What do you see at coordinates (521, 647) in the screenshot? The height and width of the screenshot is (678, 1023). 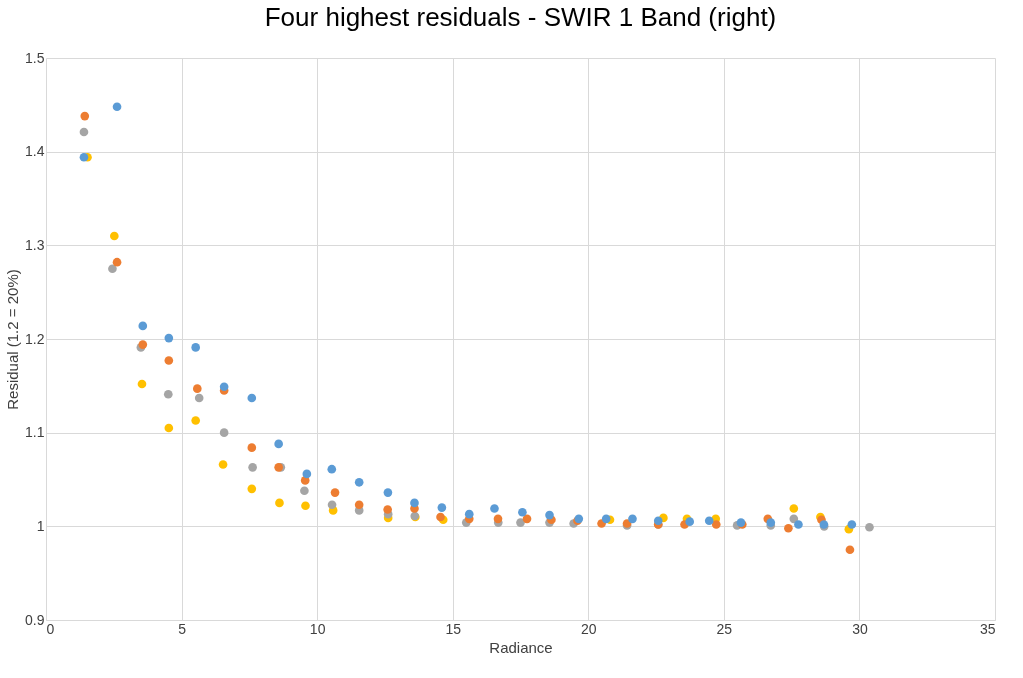 I see `x-axis-title: Radiance` at bounding box center [521, 647].